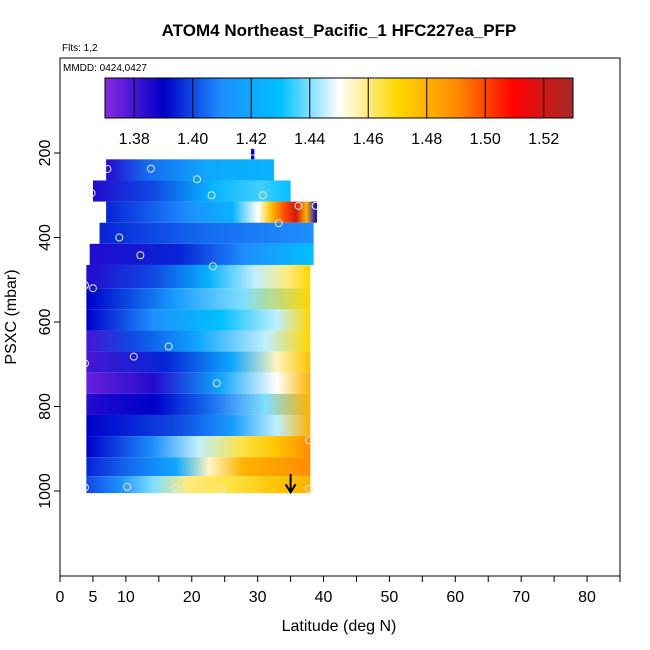  Describe the element at coordinates (521, 597) in the screenshot. I see `x-tick-label: 70` at that location.